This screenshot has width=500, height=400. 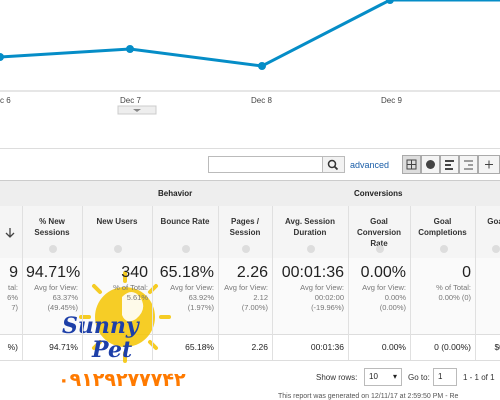 What do you see at coordinates (56, 297) in the screenshot?
I see `total-sub: Avg for View: 63.37% (49.45%)` at bounding box center [56, 297].